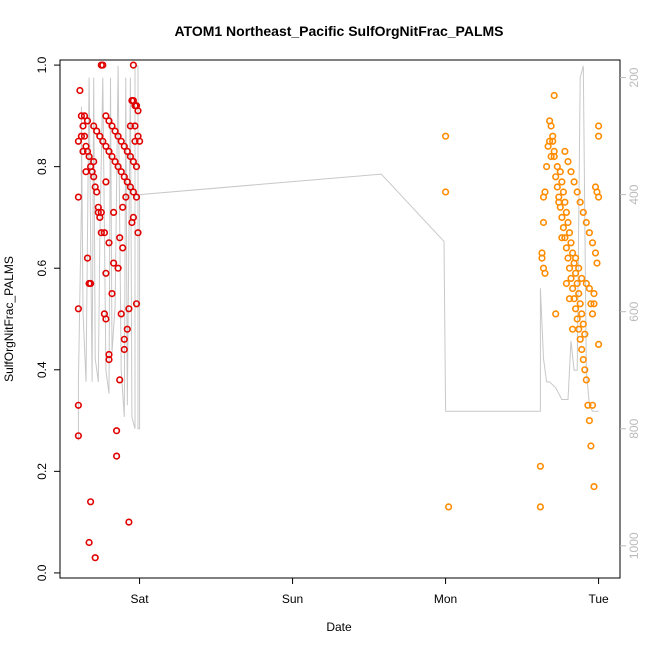 Image resolution: width=650 pixels, height=655 pixels. Describe the element at coordinates (634, 428) in the screenshot. I see `y2-tick-label: 800` at that location.